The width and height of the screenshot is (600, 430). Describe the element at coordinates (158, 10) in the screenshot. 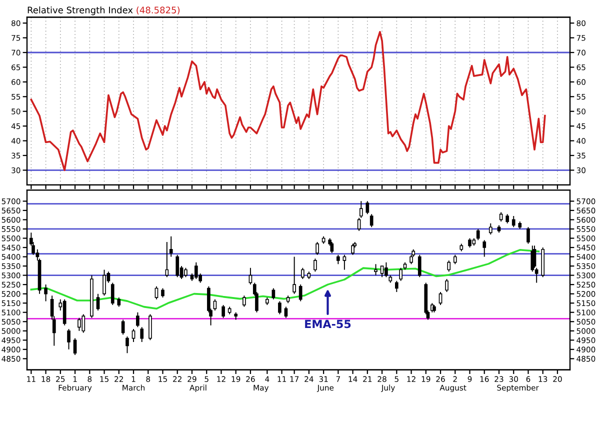

I see `chart-subtitle: (48.5825)` at that location.